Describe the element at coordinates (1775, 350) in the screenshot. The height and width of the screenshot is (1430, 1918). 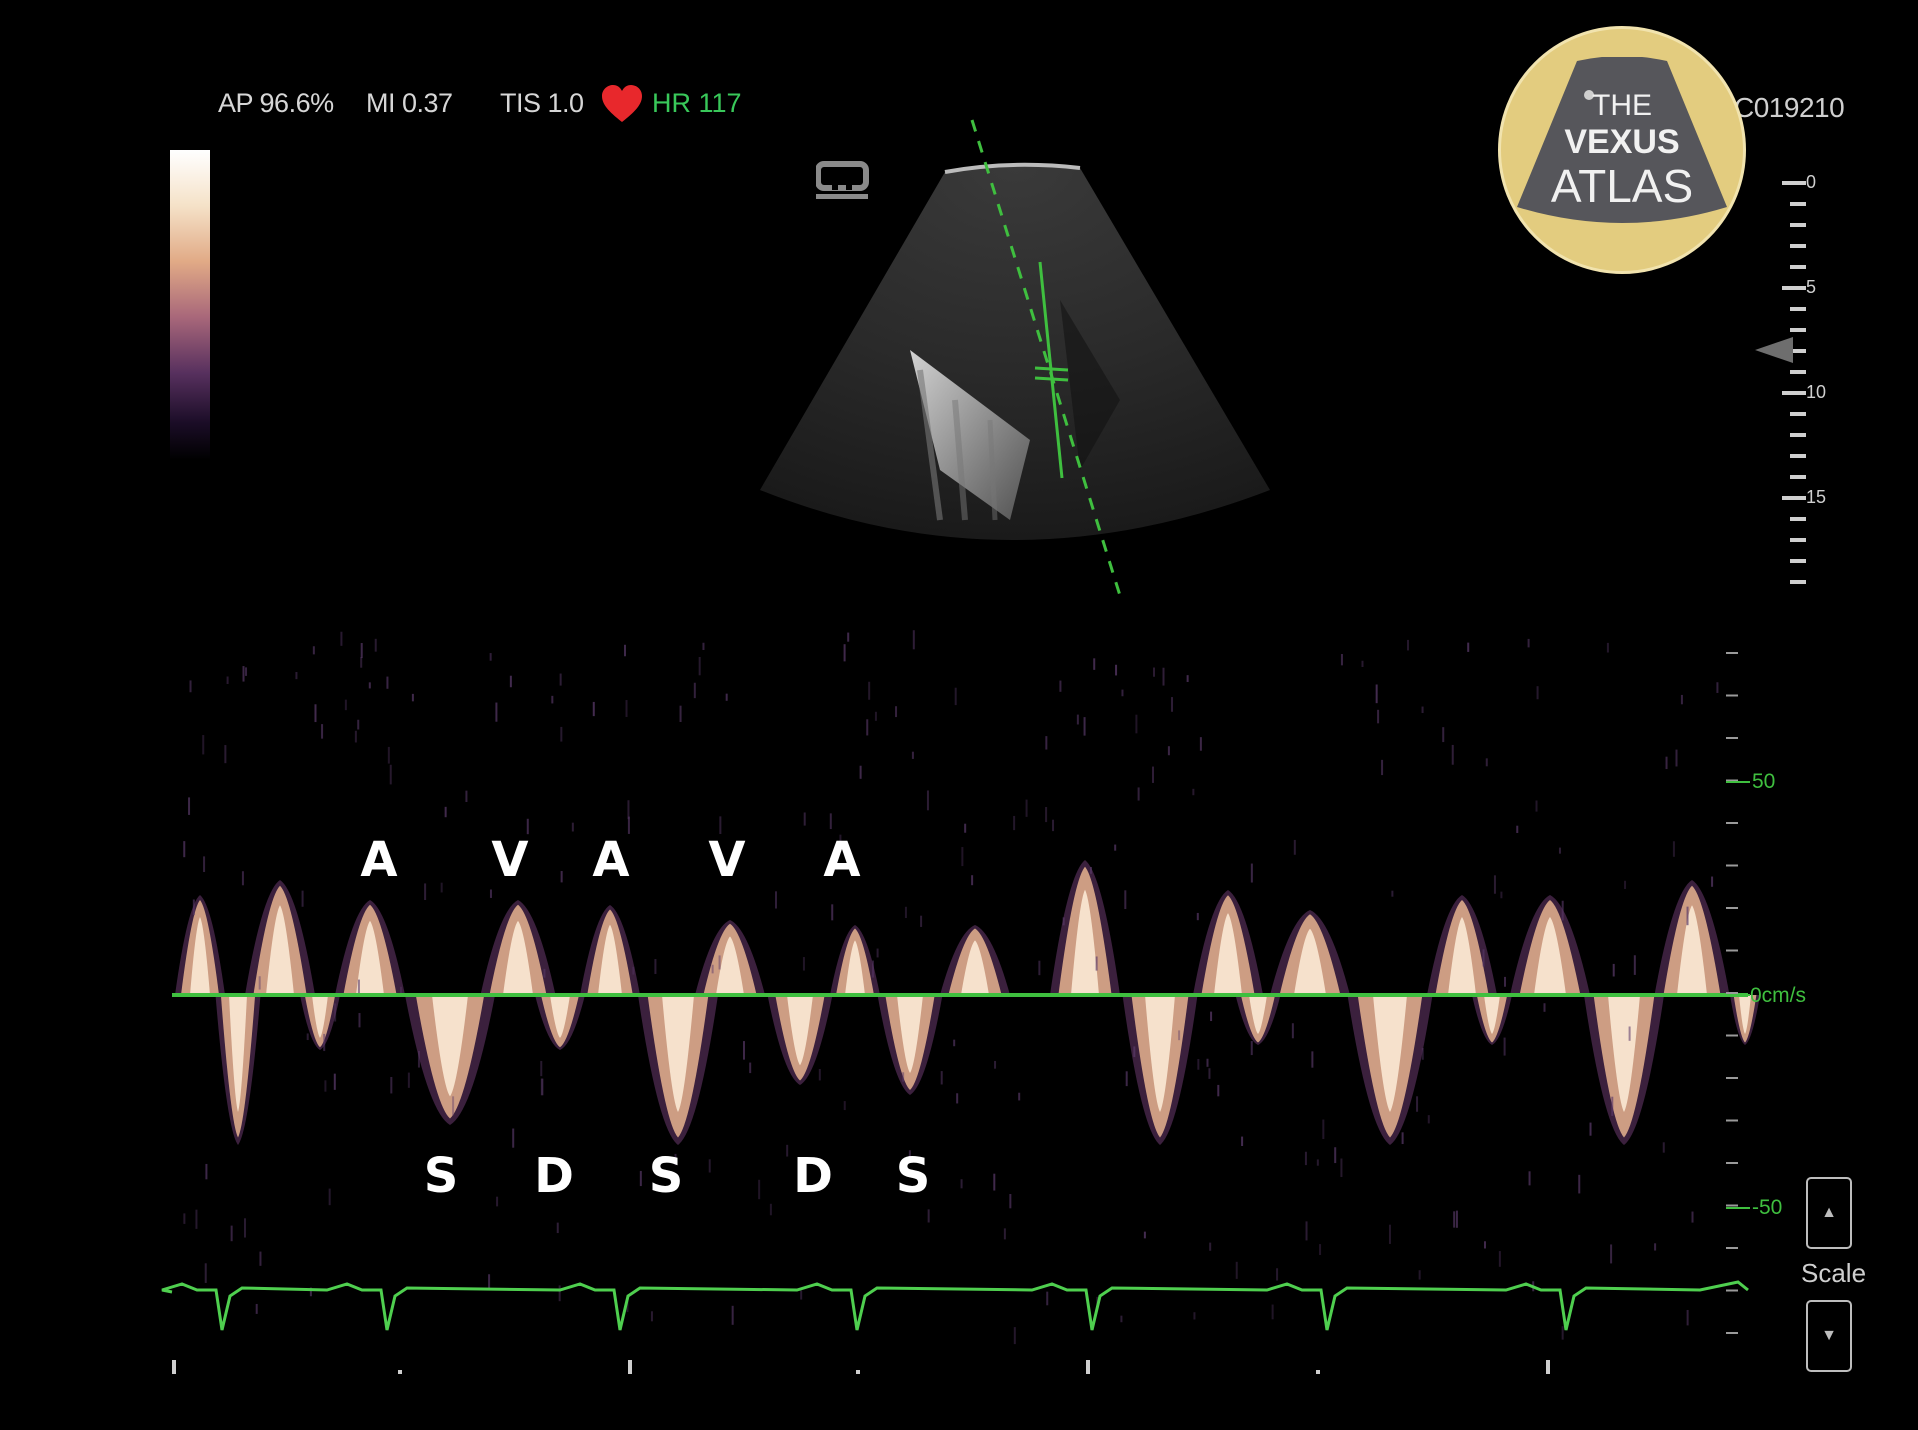
I see `focus-marker-icon` at that location.